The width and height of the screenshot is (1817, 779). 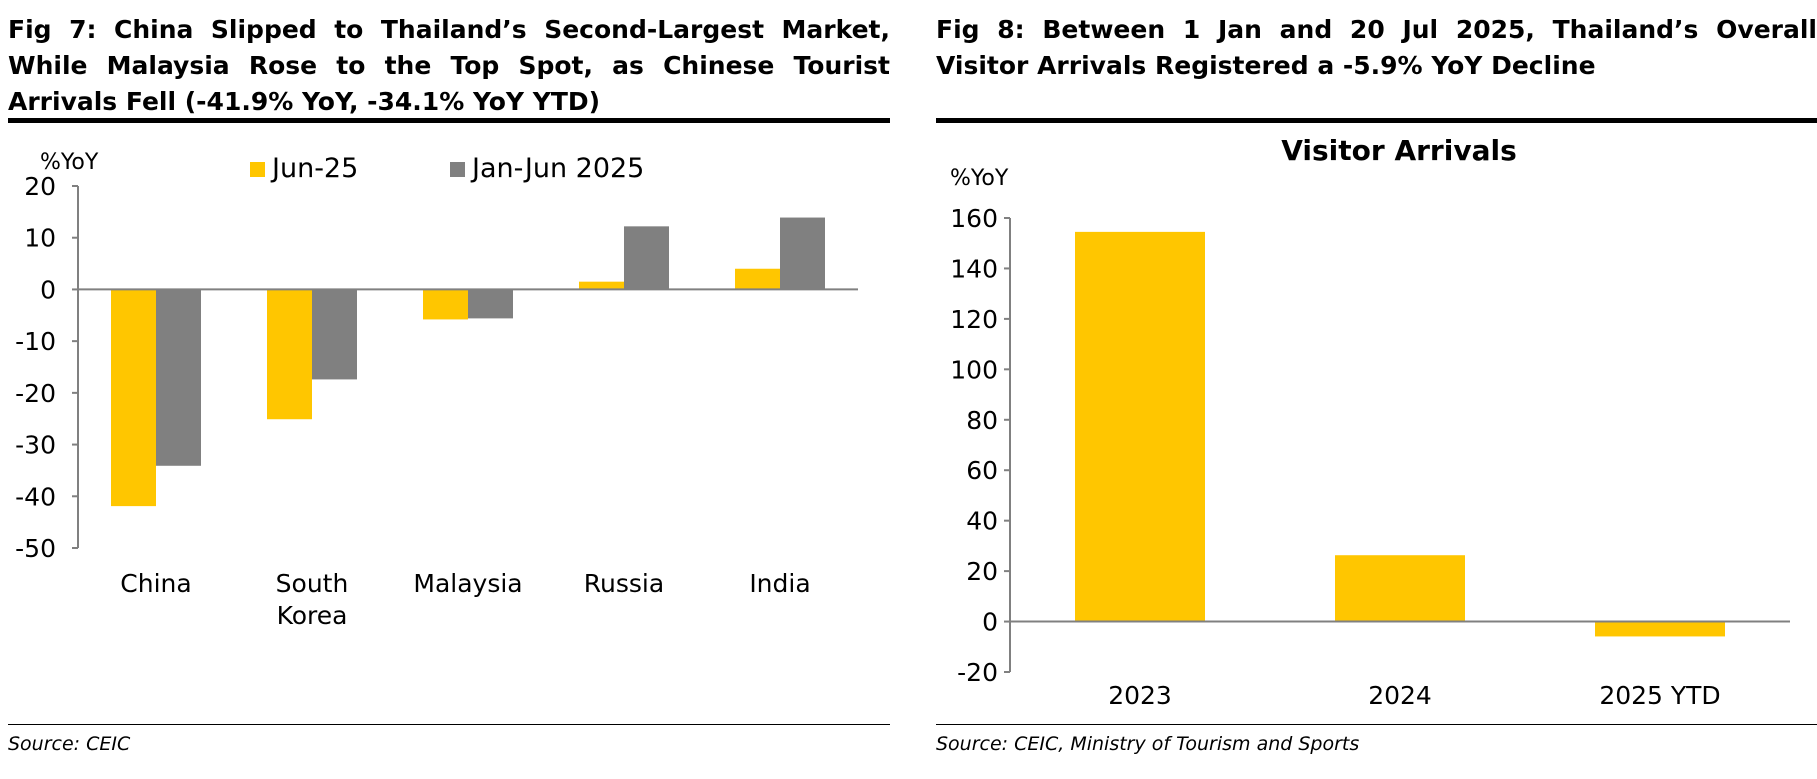 What do you see at coordinates (1399, 150) in the screenshot?
I see `chart-title: Visitor Arrivals` at bounding box center [1399, 150].